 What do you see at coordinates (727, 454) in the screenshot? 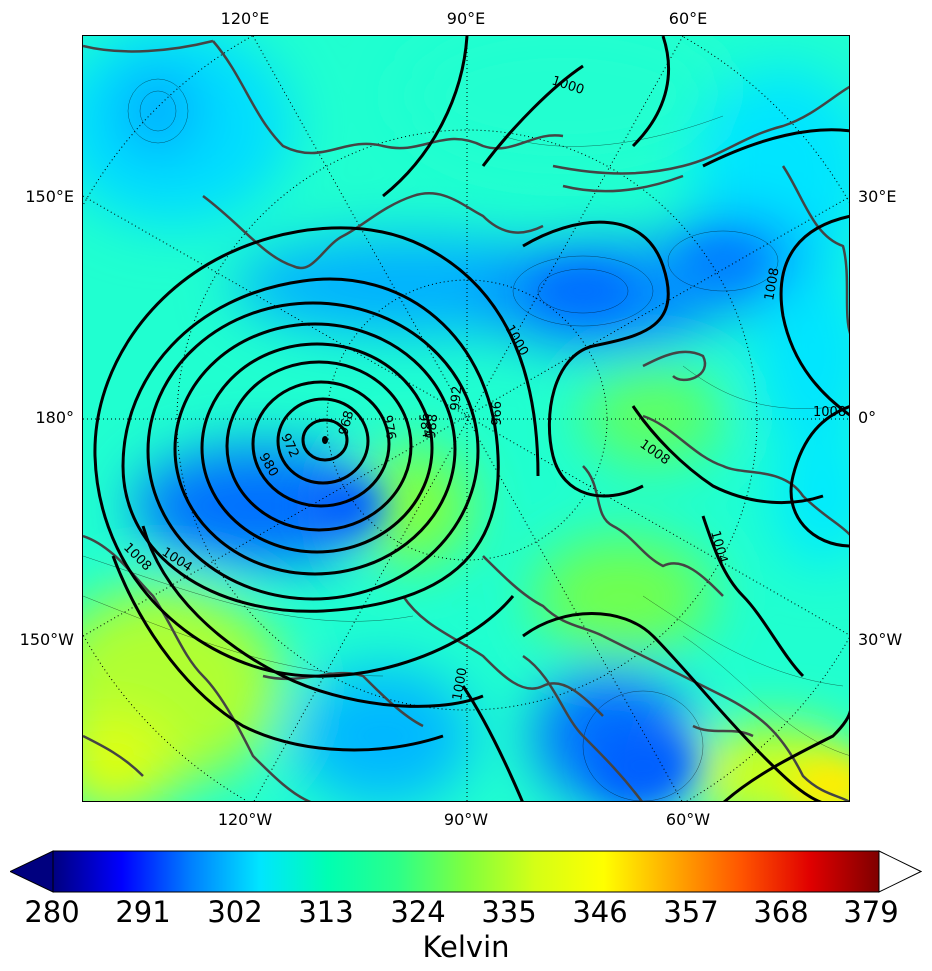
I see `isobar-1008-mid` at bounding box center [727, 454].